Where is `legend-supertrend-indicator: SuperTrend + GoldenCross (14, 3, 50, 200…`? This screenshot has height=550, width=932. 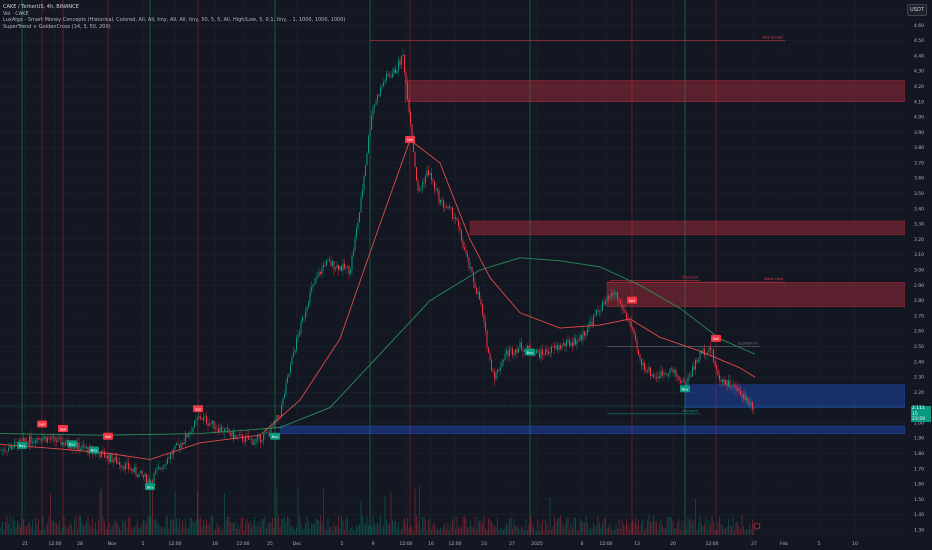
legend-supertrend-indicator: SuperTrend + GoldenCross (14, 3, 50, 200… is located at coordinates (57, 26).